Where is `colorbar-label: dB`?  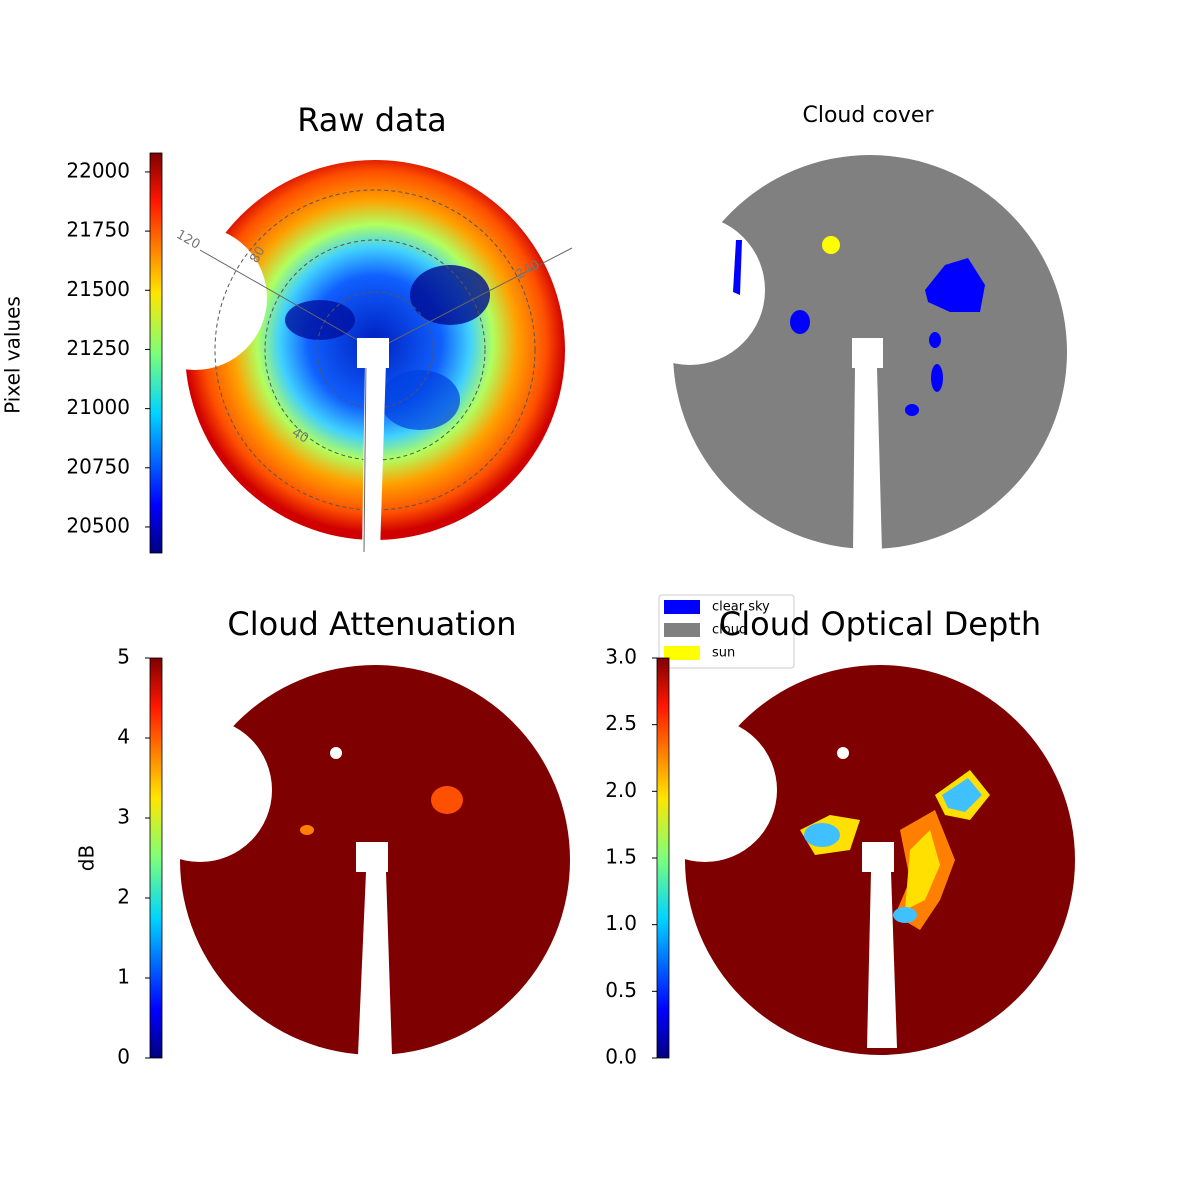
colorbar-label: dB is located at coordinates (87, 858).